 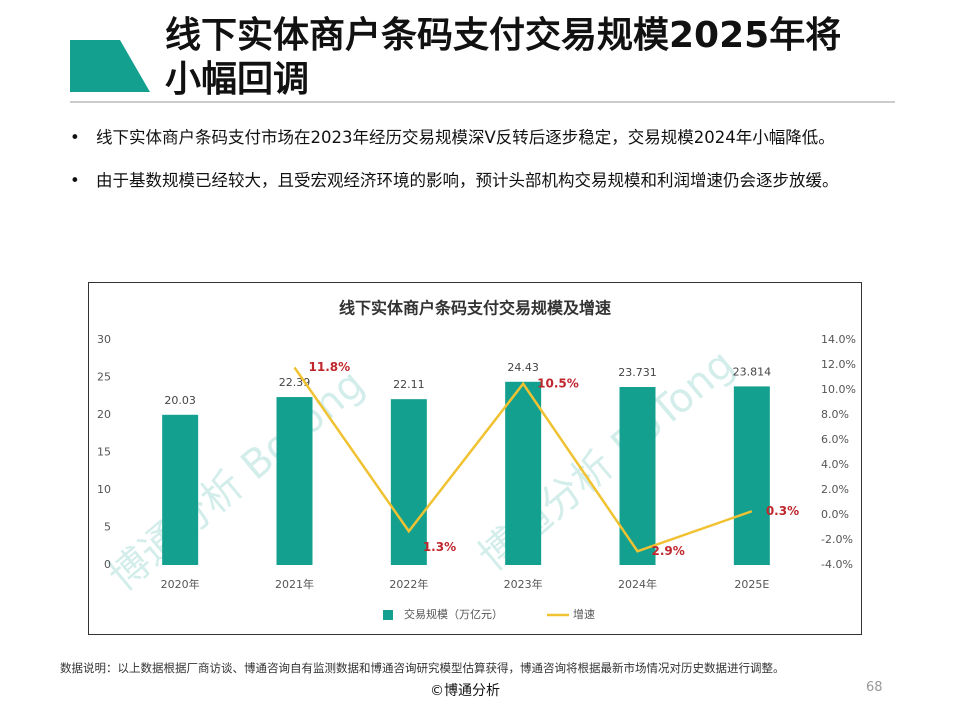 What do you see at coordinates (409, 384) in the screenshot?
I see `bar-value-label: 22.11` at bounding box center [409, 384].